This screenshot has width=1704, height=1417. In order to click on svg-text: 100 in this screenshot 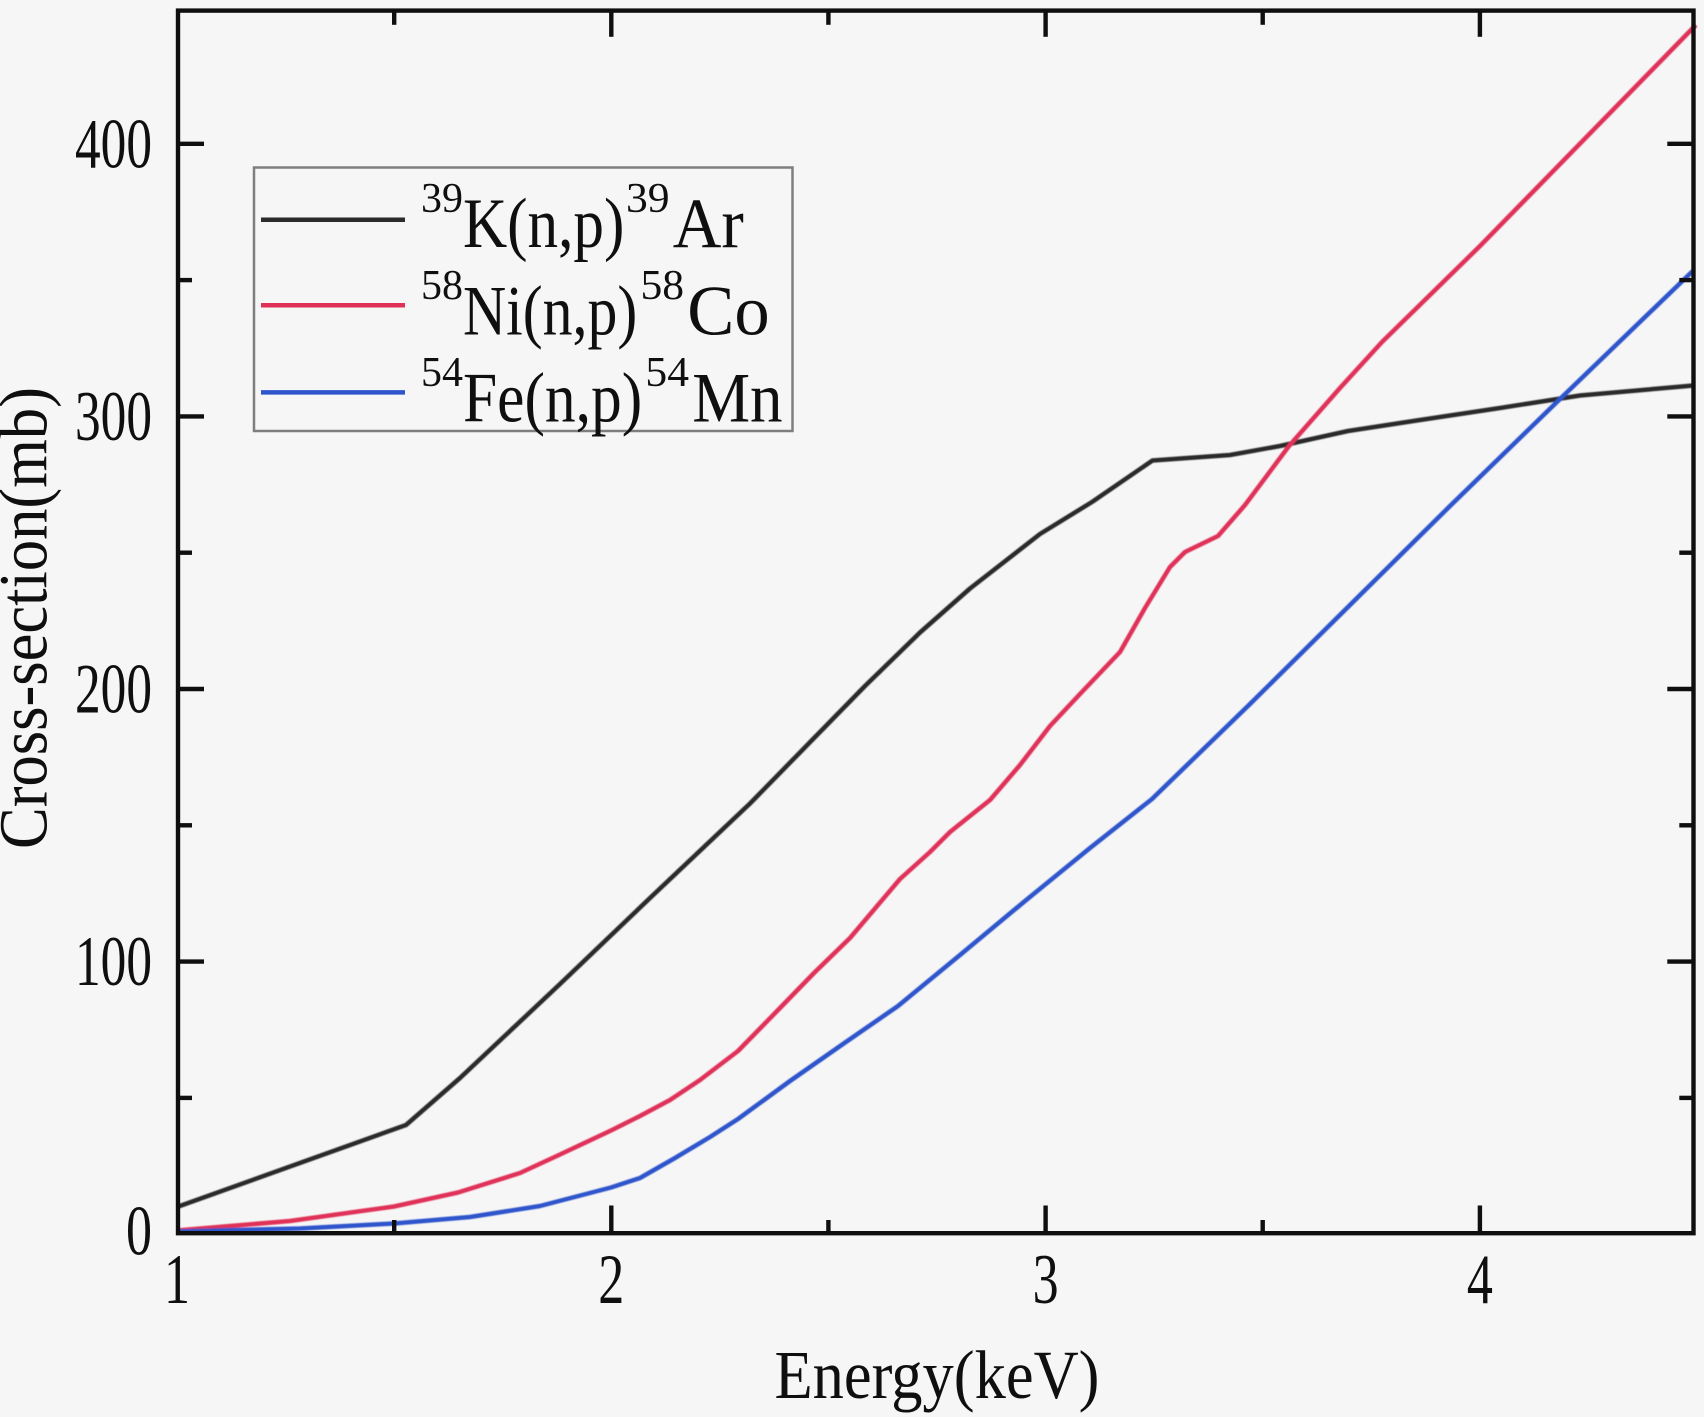, I will do `click(113, 962)`.